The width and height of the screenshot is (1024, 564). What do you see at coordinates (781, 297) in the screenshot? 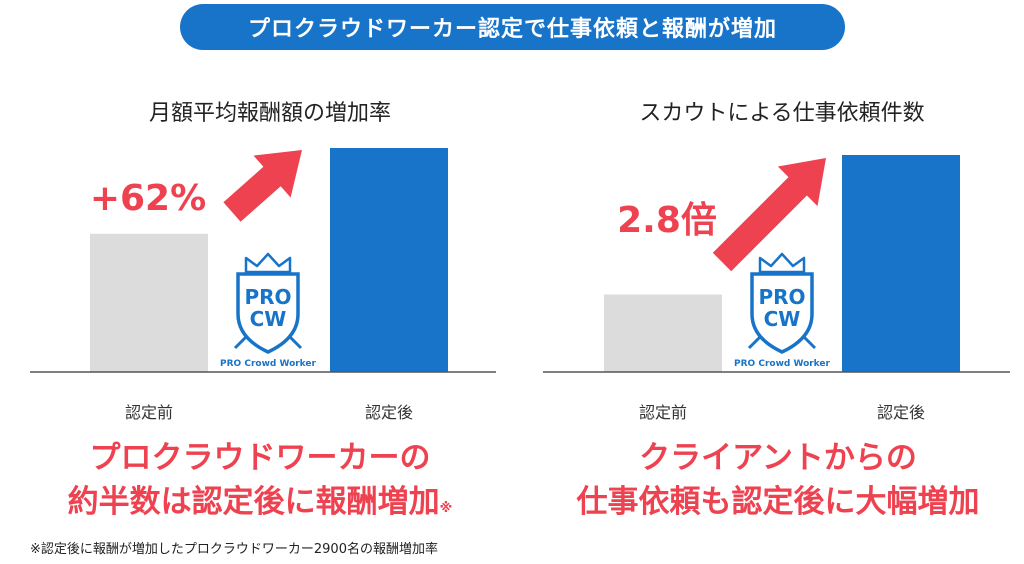
I see `right-badge-text-pro: PRO` at bounding box center [781, 297].